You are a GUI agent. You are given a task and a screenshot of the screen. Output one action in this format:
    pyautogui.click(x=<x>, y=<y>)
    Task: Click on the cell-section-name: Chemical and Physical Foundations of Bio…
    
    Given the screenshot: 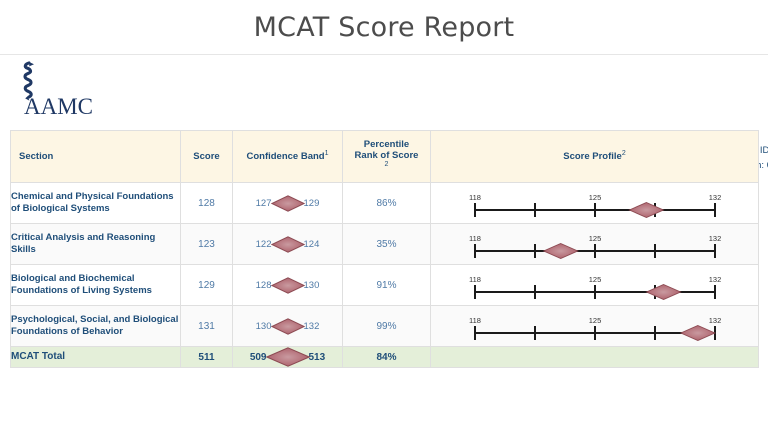 What is the action you would take?
    pyautogui.click(x=95, y=203)
    